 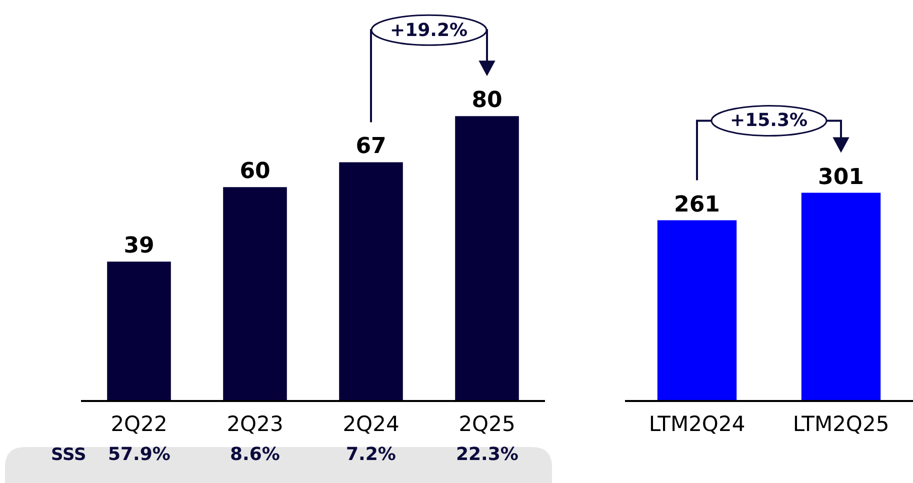 What do you see at coordinates (487, 424) in the screenshot?
I see `x-tick-label: 2Q25` at bounding box center [487, 424].